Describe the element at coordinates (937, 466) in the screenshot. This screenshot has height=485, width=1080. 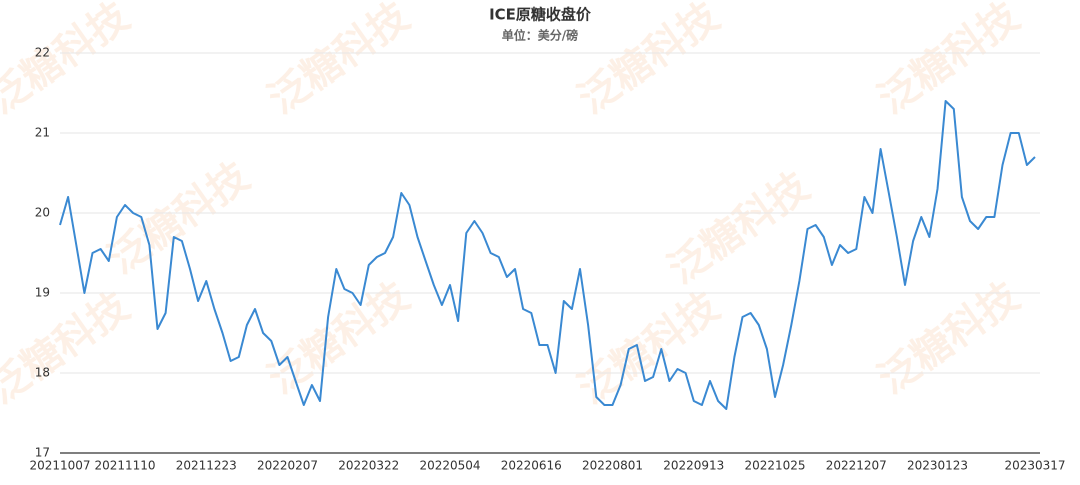
I see `x-tick-label: 20230123` at that location.